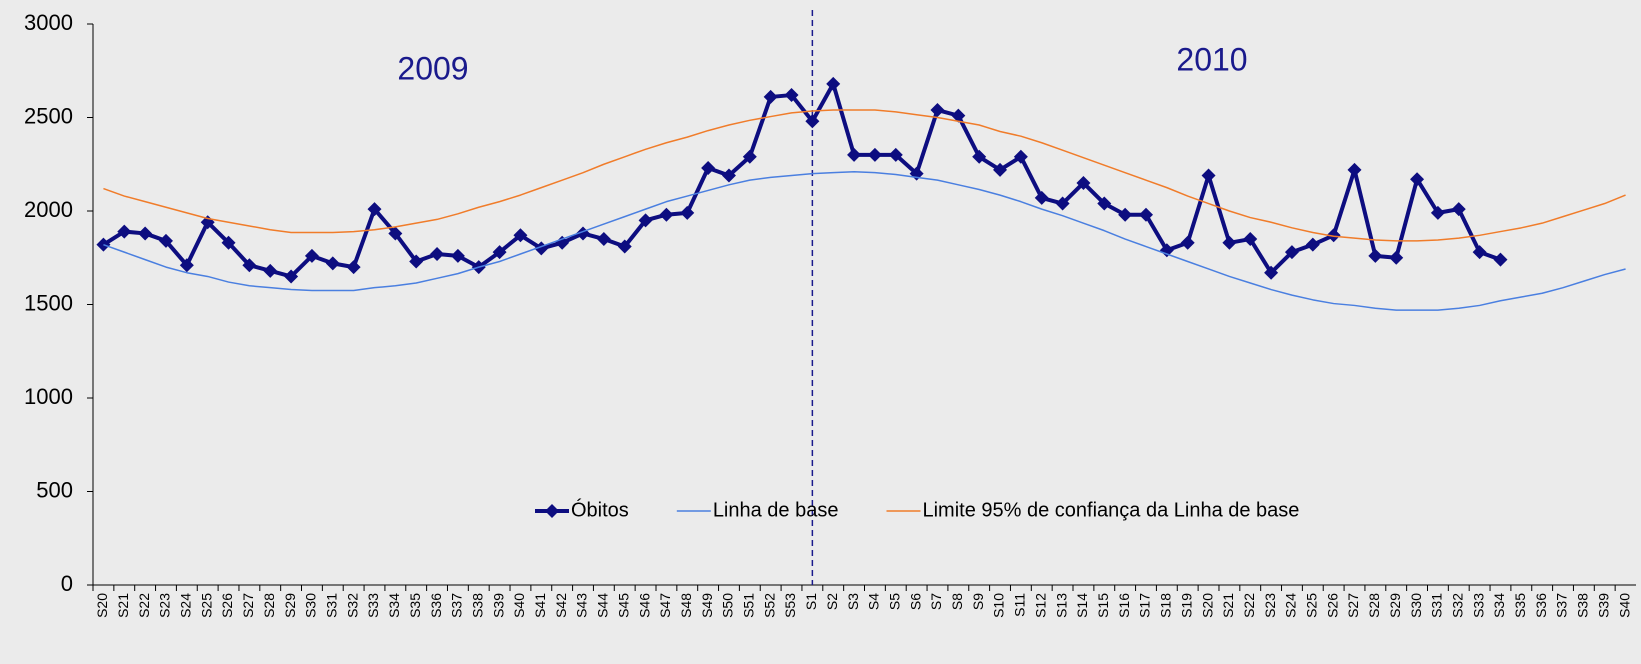 The width and height of the screenshot is (1641, 664). Describe the element at coordinates (874, 601) in the screenshot. I see `x-tick-label: S4` at that location.